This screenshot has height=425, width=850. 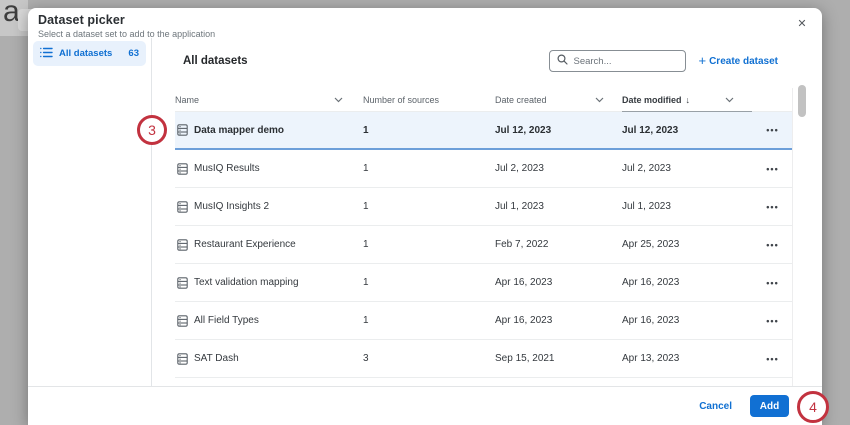 What do you see at coordinates (269, 358) in the screenshot?
I see `dataset-name-cell: SAT Dash` at bounding box center [269, 358].